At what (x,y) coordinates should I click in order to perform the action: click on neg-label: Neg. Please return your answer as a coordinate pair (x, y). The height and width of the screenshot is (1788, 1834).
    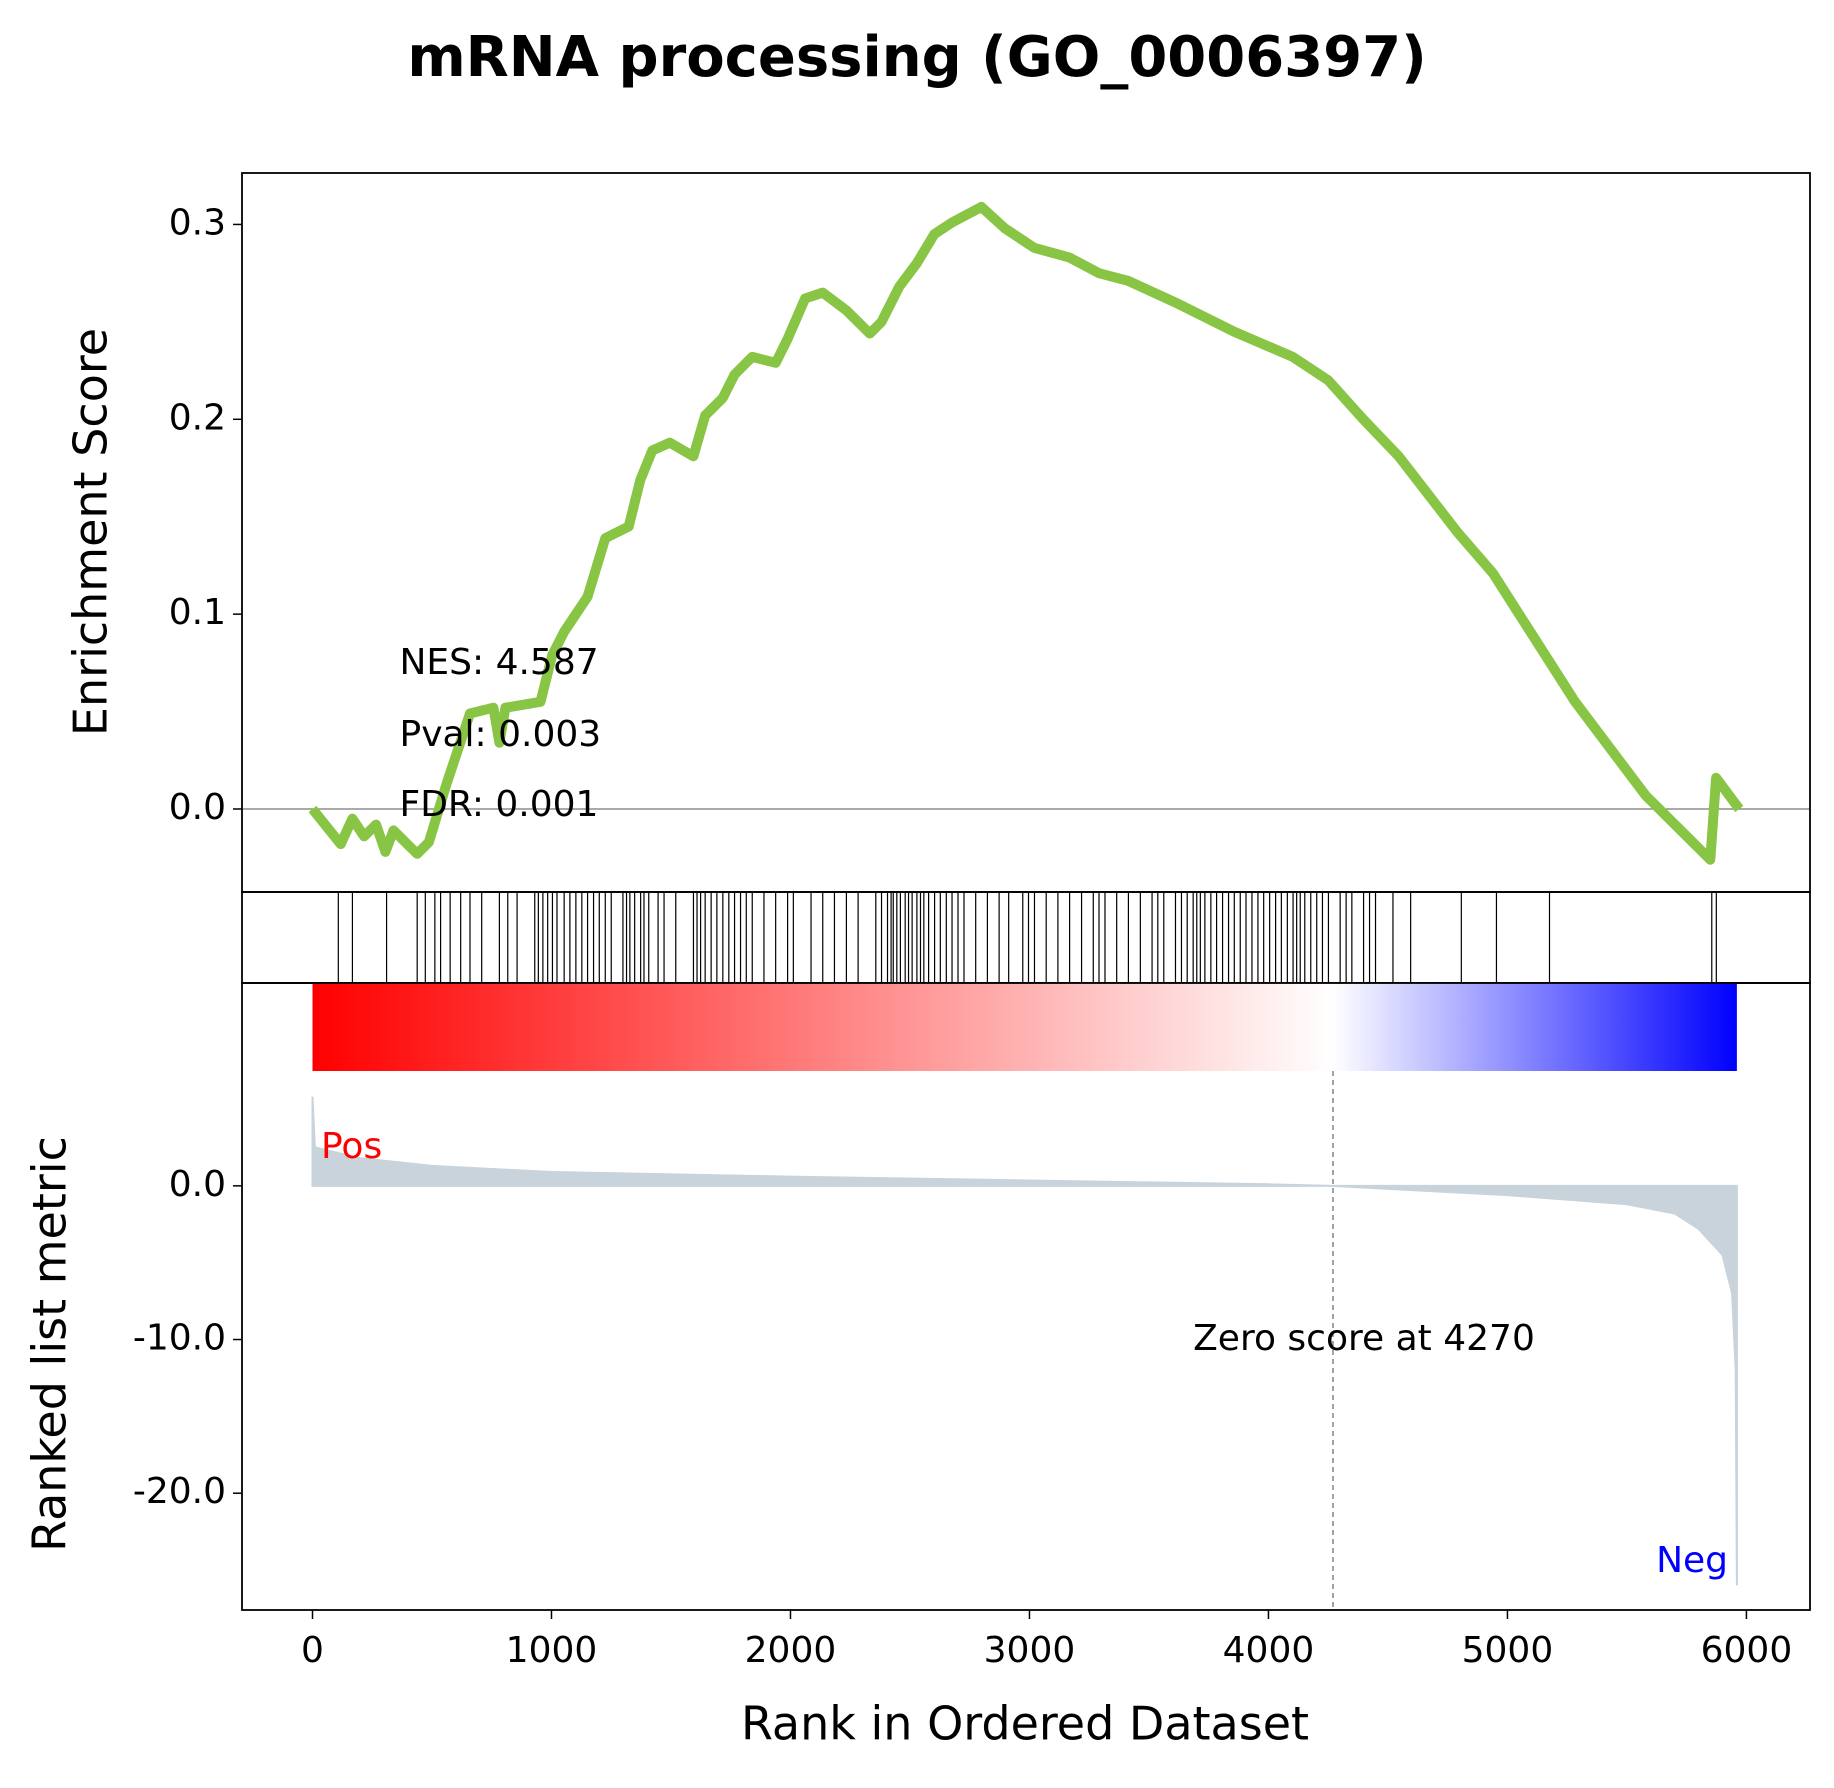
    Looking at the image, I should click on (1692, 1560).